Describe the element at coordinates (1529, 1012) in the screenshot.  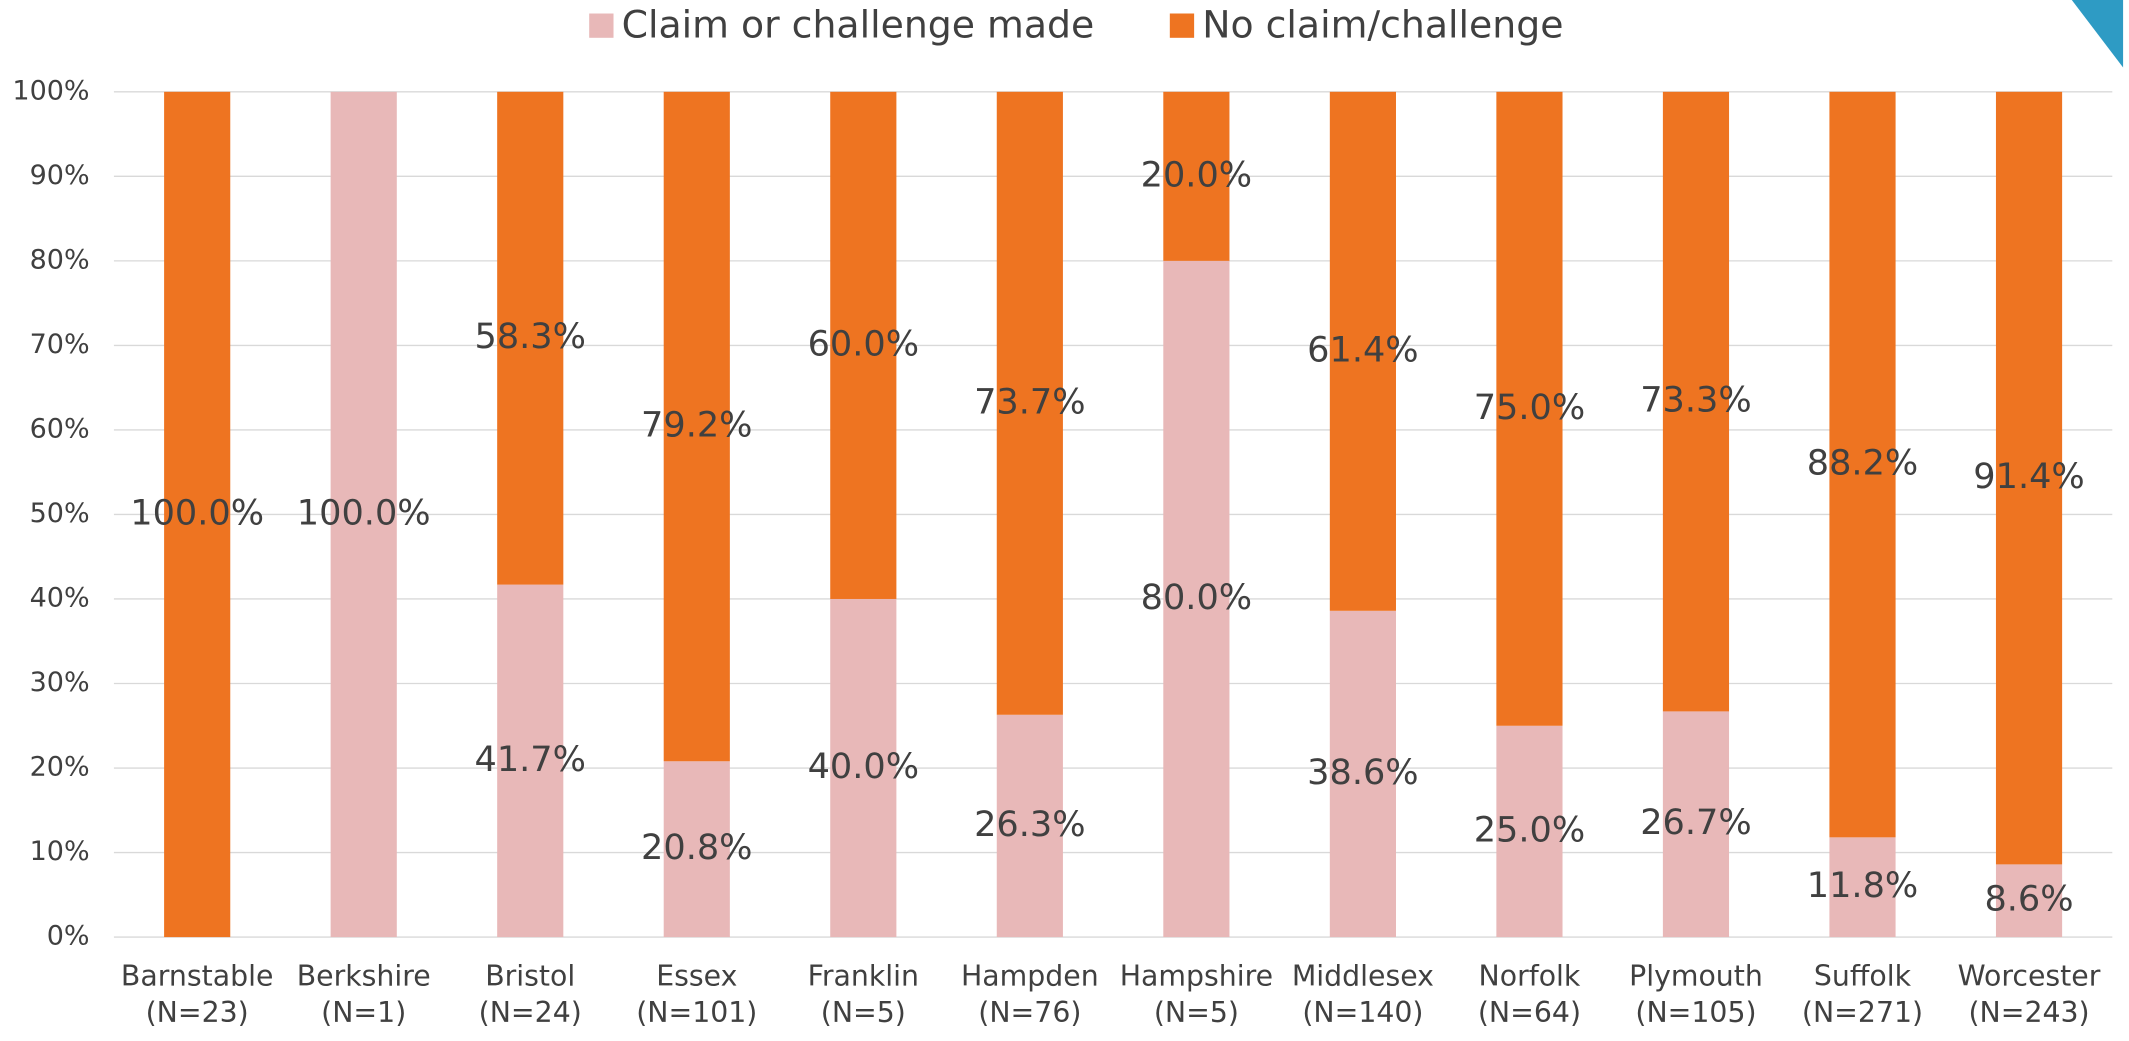
I see `x-tick-label: (N=64)` at that location.